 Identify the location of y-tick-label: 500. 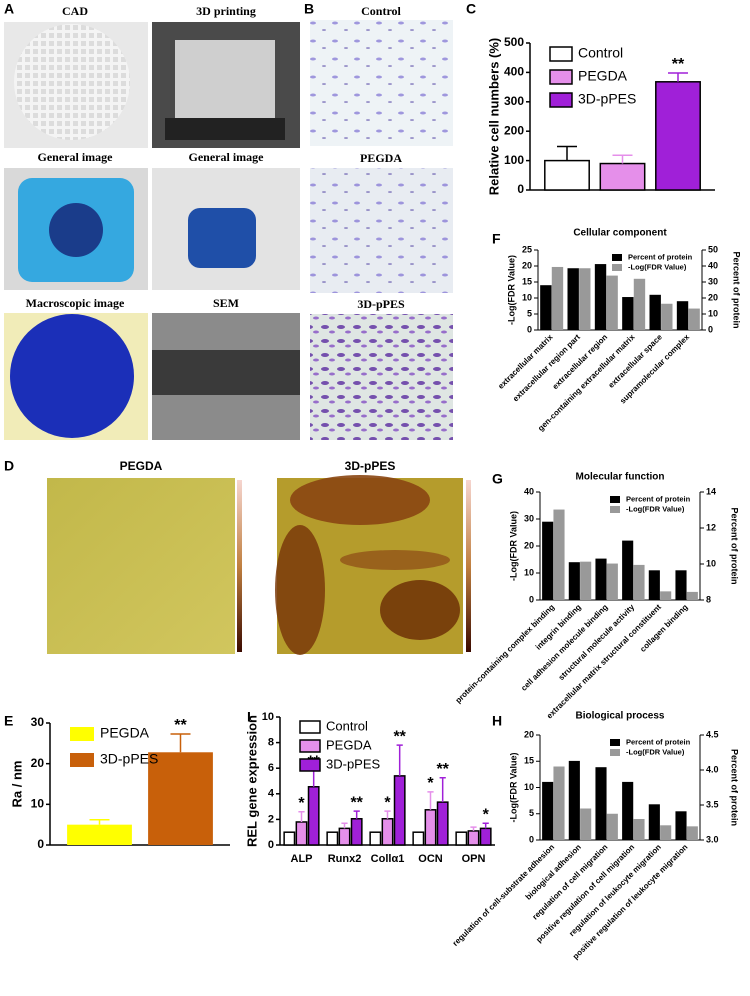
(514, 42).